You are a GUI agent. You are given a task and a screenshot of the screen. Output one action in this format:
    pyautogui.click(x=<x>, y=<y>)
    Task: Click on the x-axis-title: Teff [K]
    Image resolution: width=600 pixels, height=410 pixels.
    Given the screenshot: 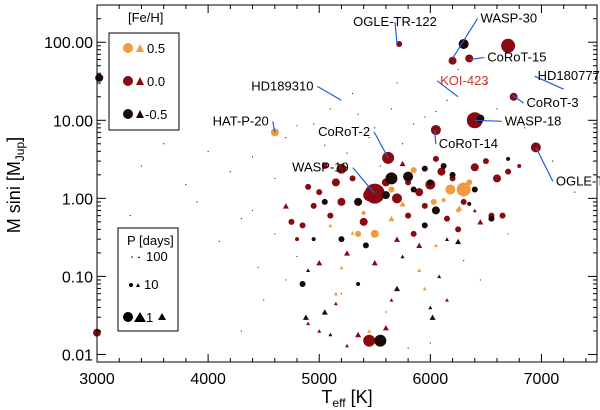 What is the action you would take?
    pyautogui.click(x=346, y=398)
    